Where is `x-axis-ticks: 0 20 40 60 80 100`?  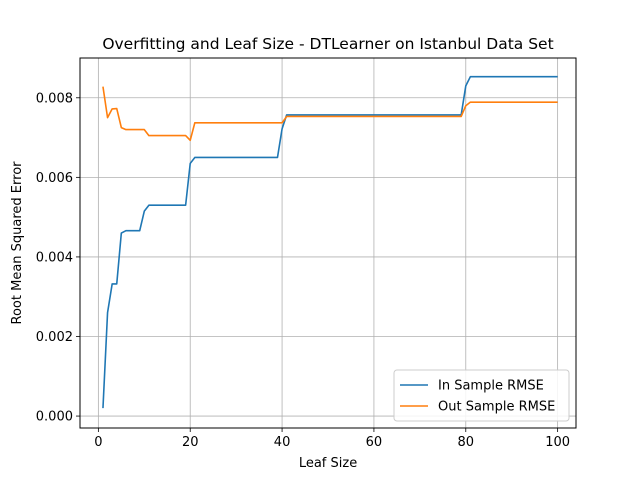
x-axis-ticks: 0 20 40 60 80 100 is located at coordinates (332, 439).